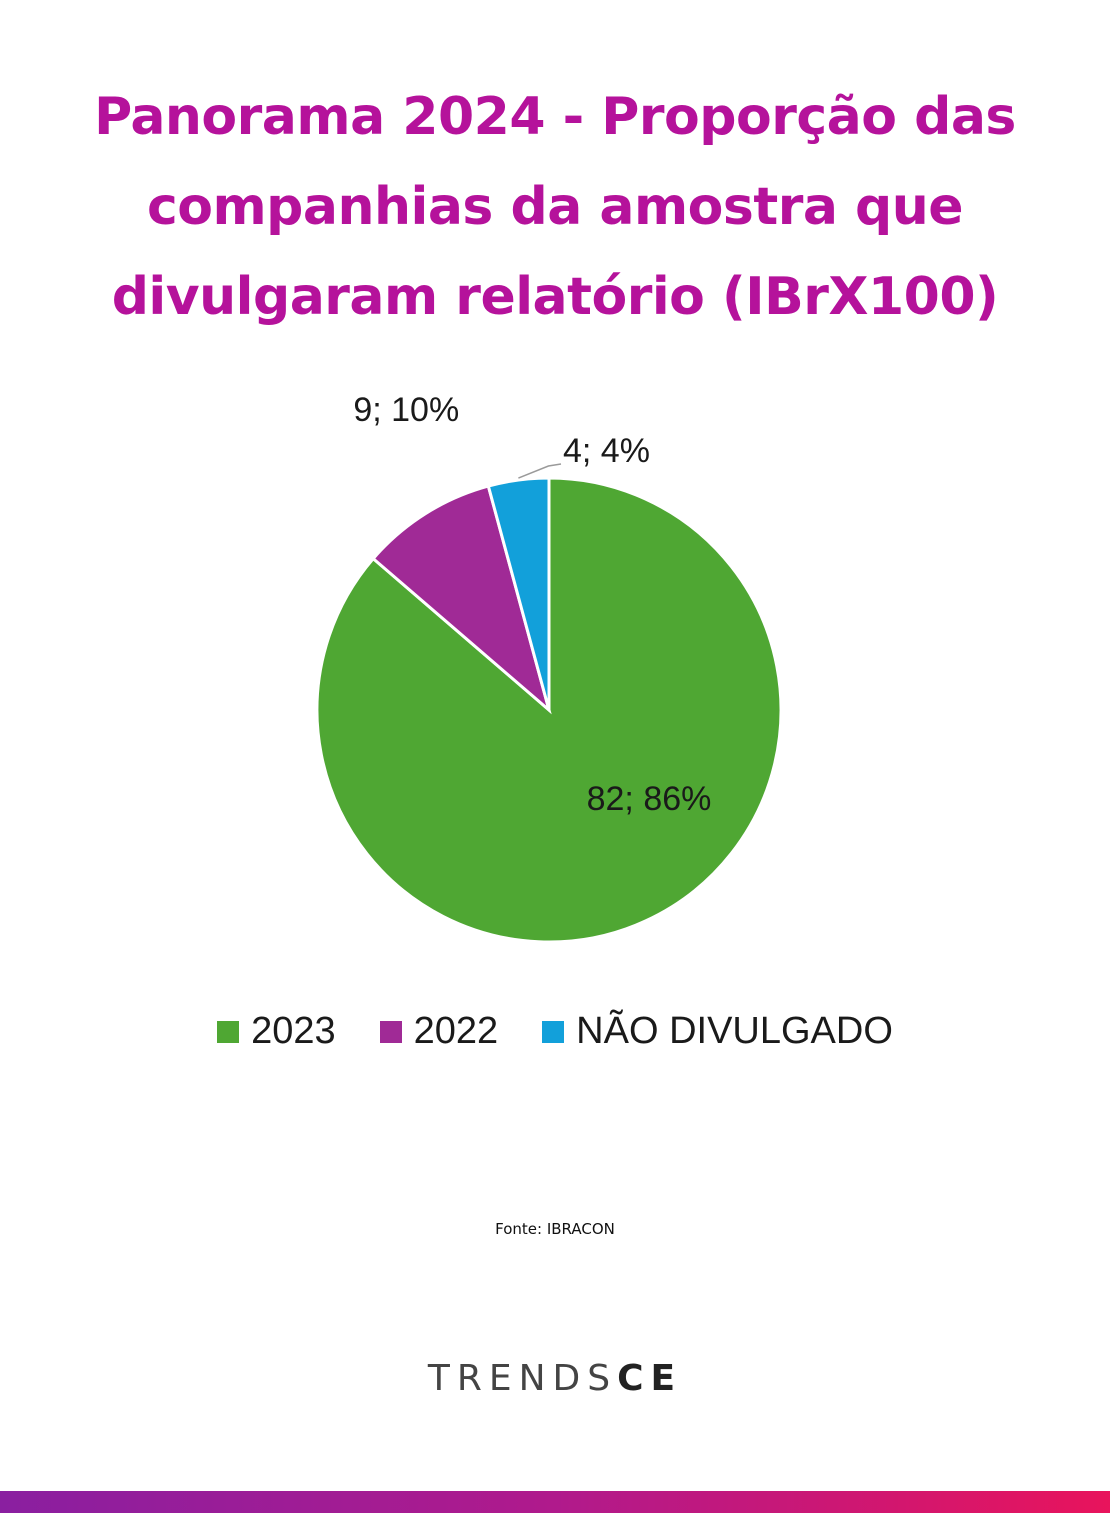 The image size is (1110, 1513). I want to click on title-line-3: divulgaram relatório (IBrX100), so click(555, 297).